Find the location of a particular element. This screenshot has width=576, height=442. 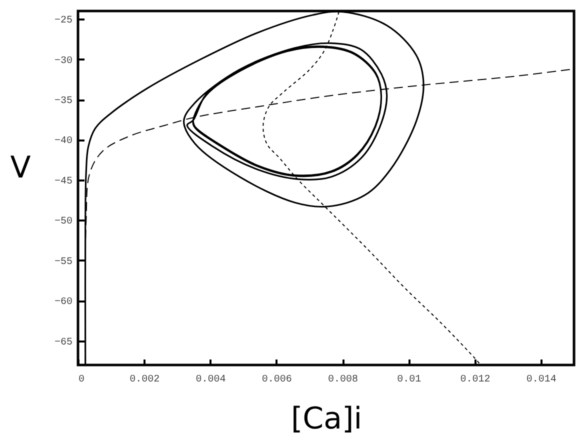

x-tick-label: 0 is located at coordinates (81, 380).